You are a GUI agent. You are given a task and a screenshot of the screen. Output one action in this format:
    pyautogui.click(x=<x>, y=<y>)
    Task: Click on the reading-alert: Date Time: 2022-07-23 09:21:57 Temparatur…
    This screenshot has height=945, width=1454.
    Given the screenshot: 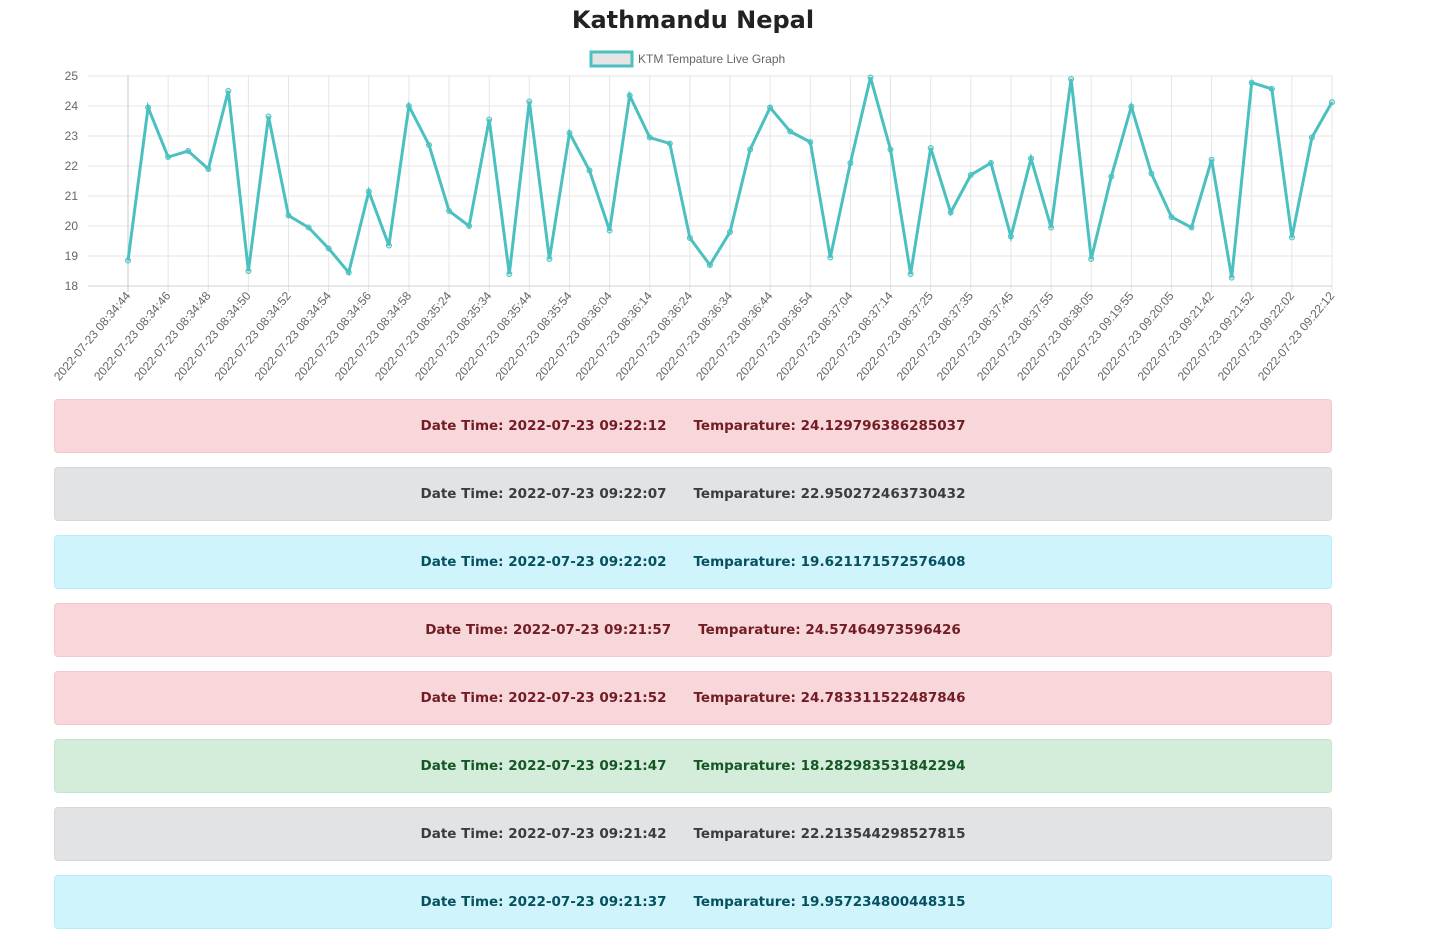 What is the action you would take?
    pyautogui.click(x=693, y=630)
    